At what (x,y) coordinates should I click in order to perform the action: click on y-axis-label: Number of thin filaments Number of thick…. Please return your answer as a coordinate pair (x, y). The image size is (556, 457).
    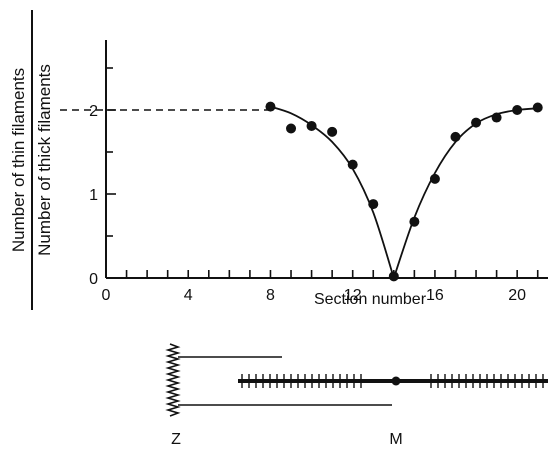
    Looking at the image, I should click on (31, 160).